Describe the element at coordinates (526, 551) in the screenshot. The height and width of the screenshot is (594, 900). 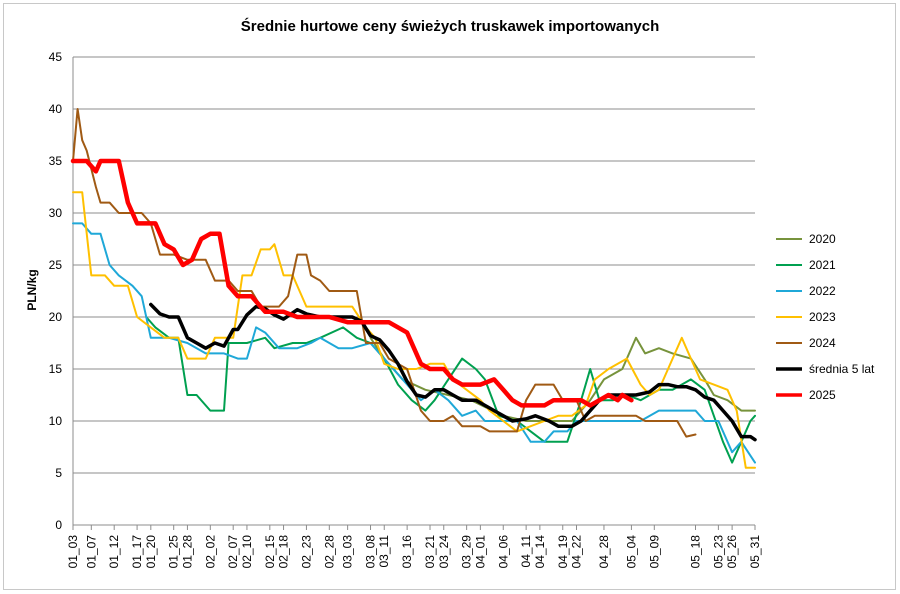
I see `x-tick-label: 04_11` at that location.